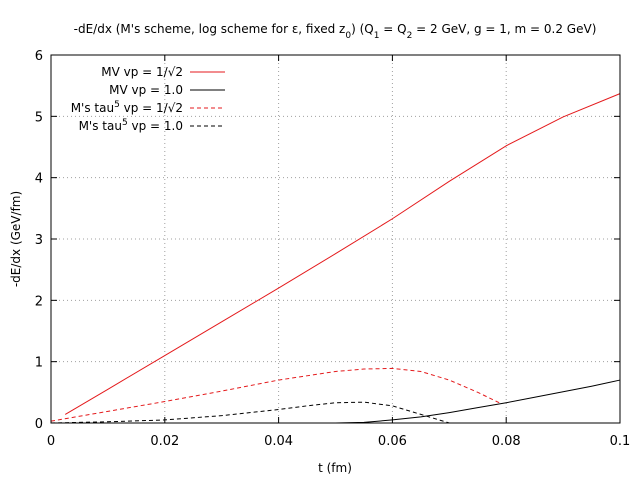 Image resolution: width=640 pixels, height=480 pixels. Describe the element at coordinates (392, 441) in the screenshot. I see `x-tick-label: 0.06` at that location.